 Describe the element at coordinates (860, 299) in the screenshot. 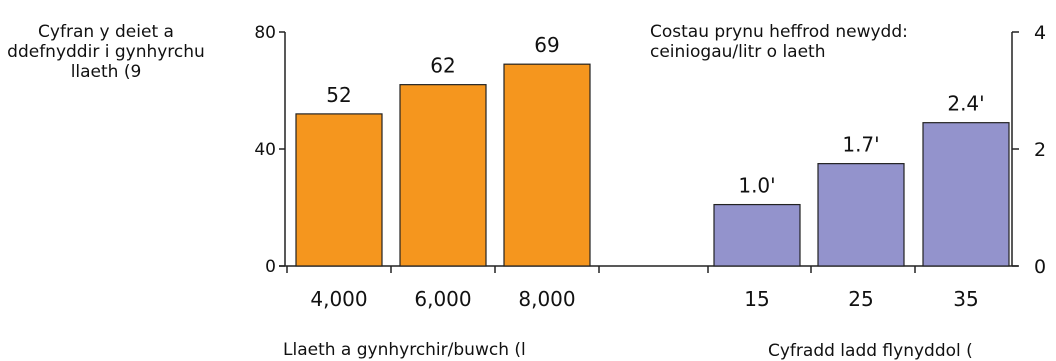

I see `right-x-tick-label: 25` at that location.